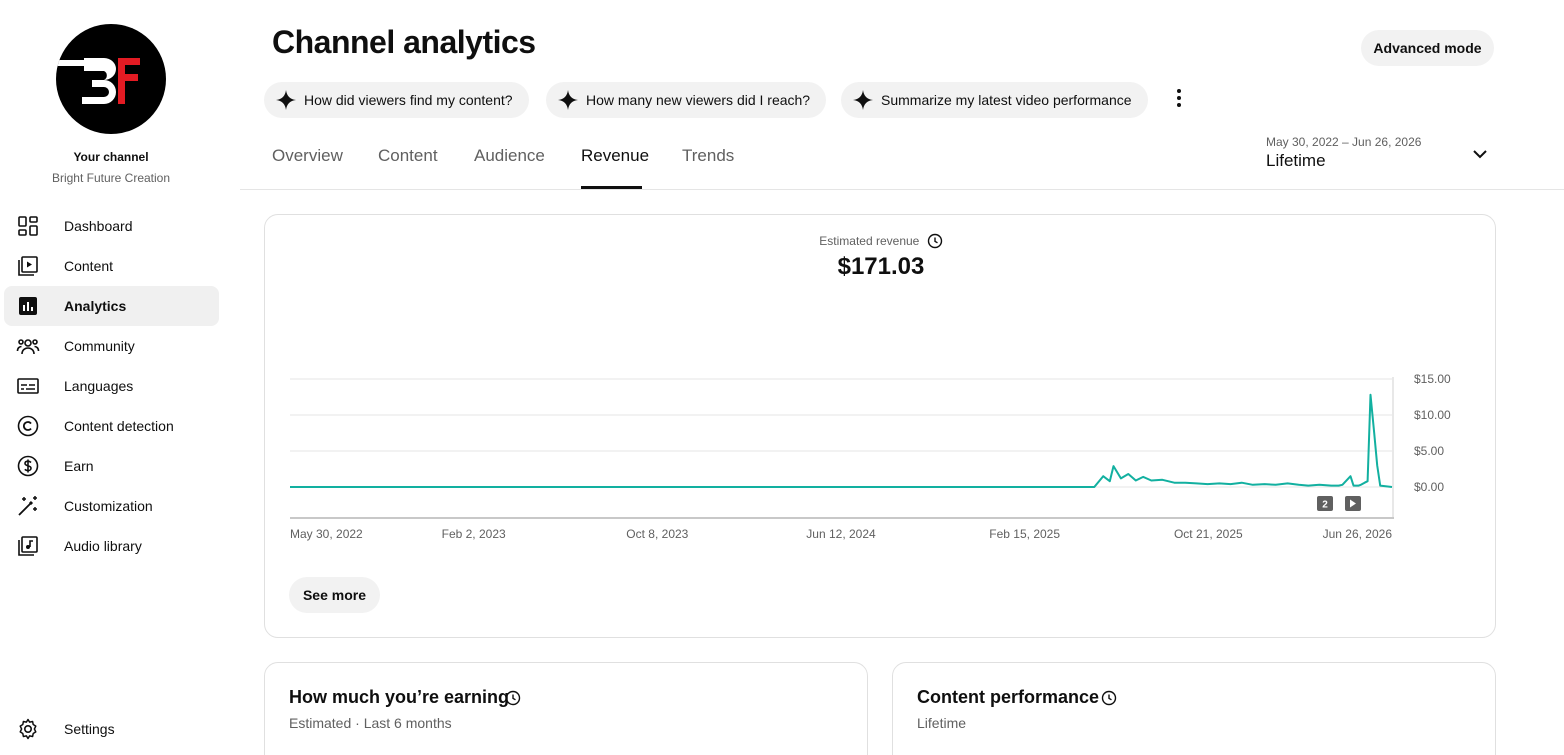  I want to click on sidebar-item-languages: Languages, so click(111, 386).